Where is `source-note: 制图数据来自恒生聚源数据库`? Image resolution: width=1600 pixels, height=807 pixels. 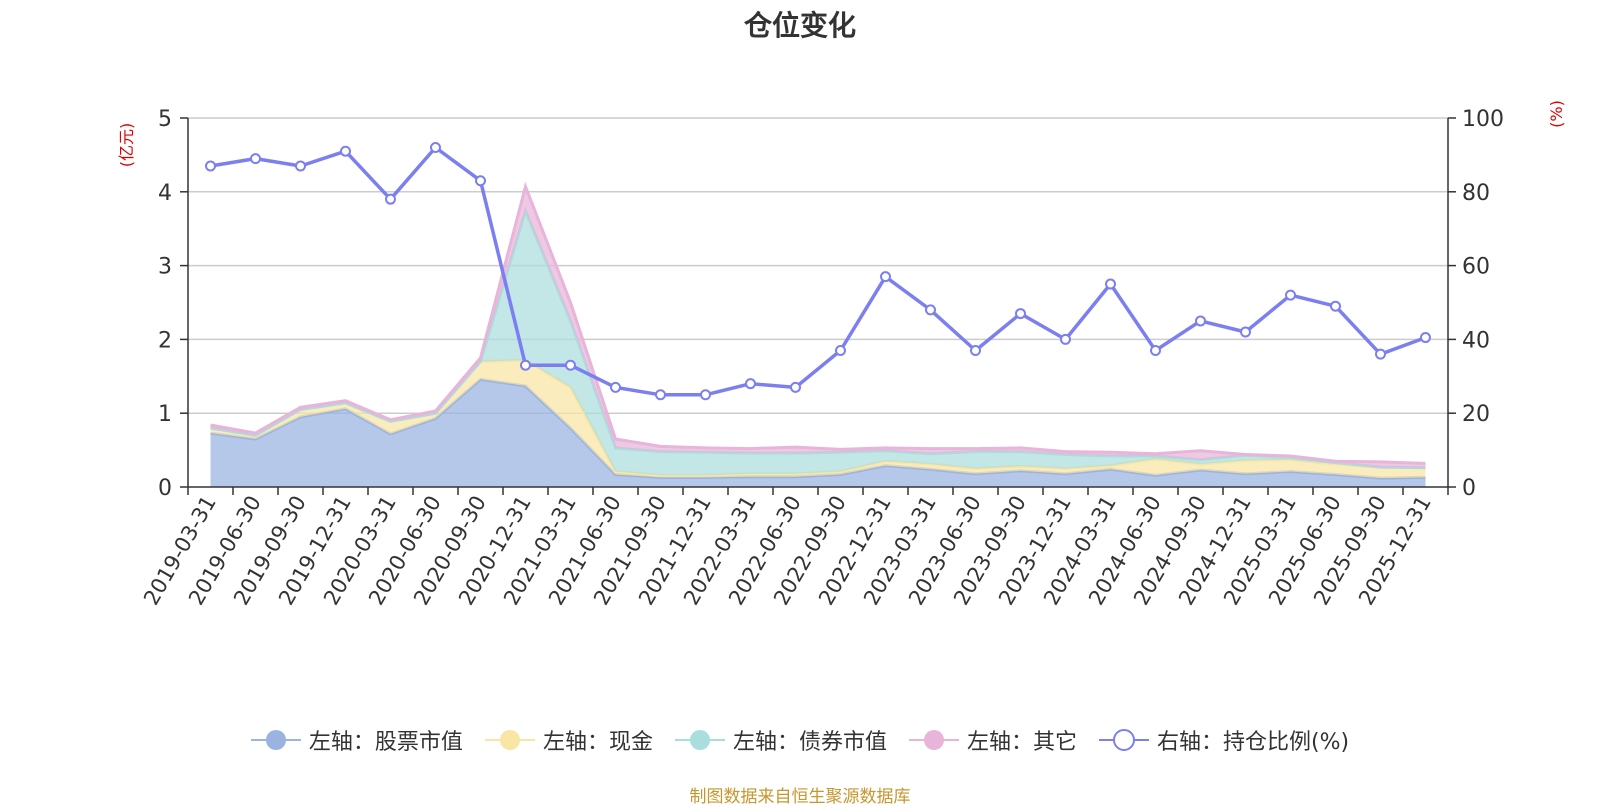
source-note: 制图数据来自恒生聚源数据库 is located at coordinates (800, 797).